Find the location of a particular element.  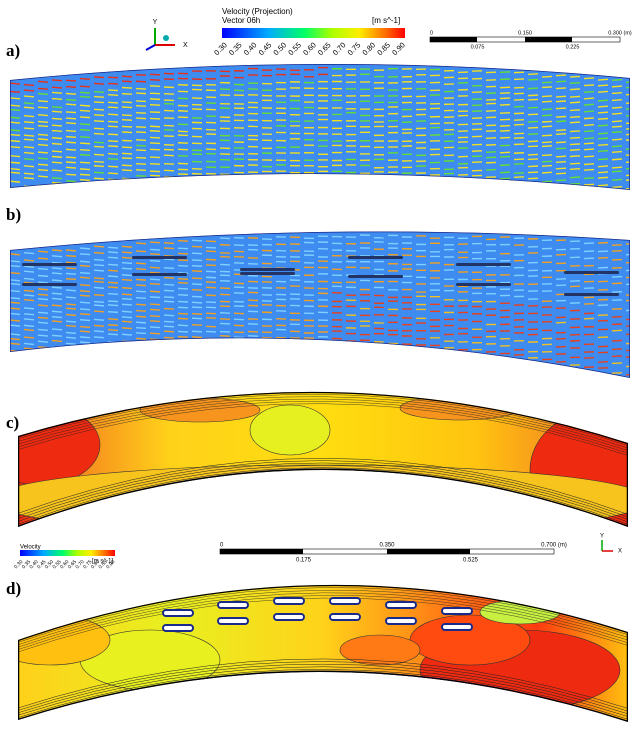

triad: Y X is located at coordinates (611, 544).